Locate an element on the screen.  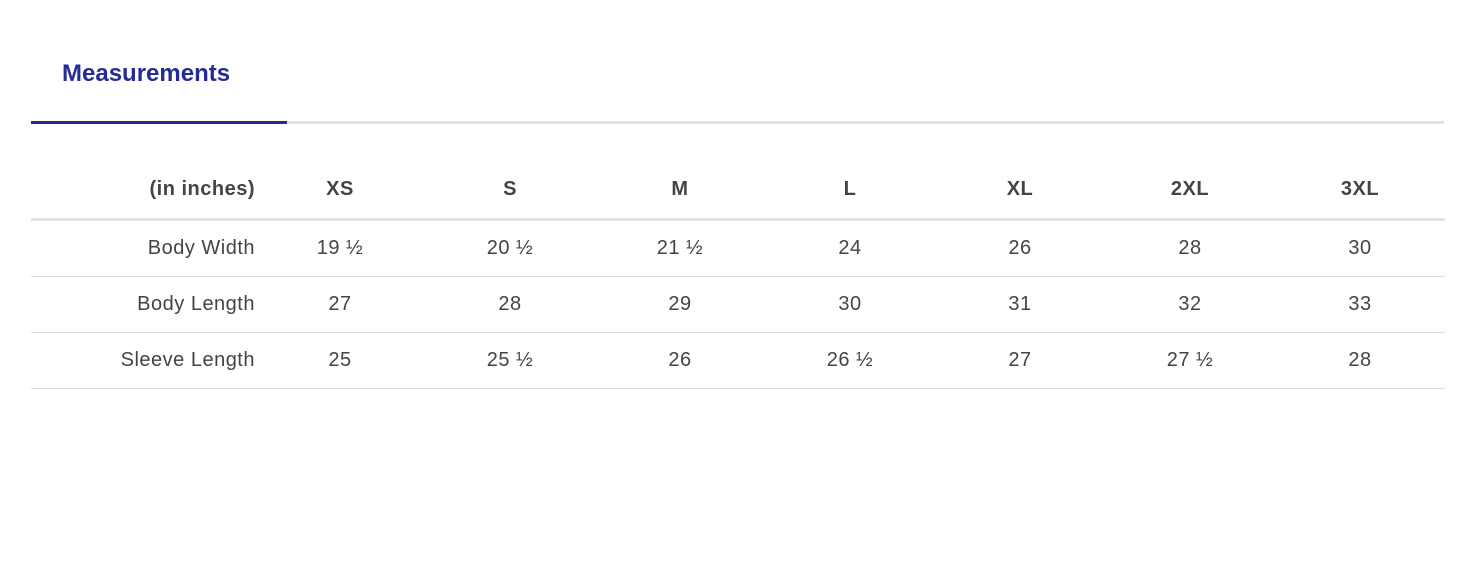
row-label: Sleeve Length is located at coordinates (143, 360).